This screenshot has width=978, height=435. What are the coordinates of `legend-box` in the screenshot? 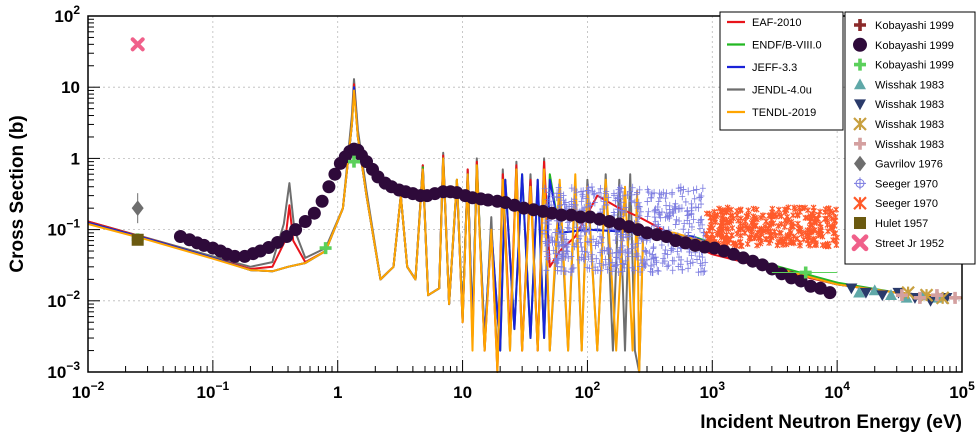 It's located at (910, 138).